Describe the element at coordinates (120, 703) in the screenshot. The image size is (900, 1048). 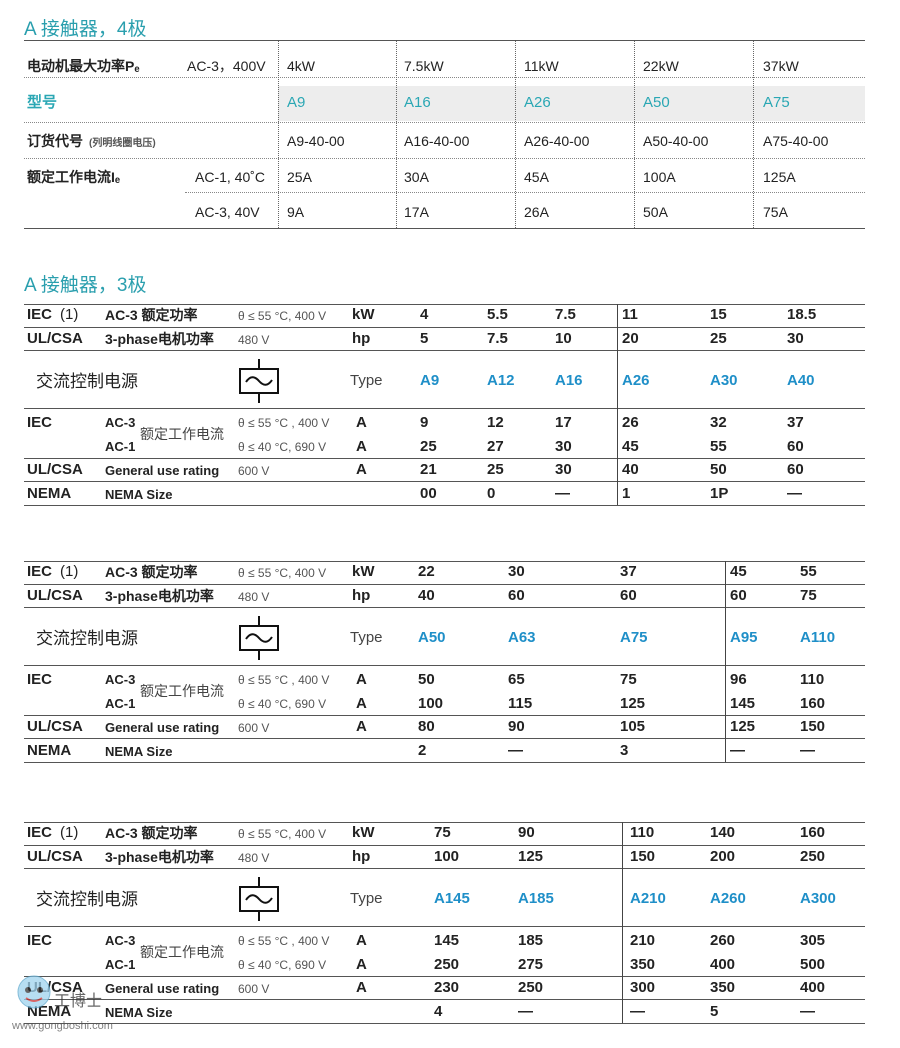
I see `label-ac1: AC-1` at that location.